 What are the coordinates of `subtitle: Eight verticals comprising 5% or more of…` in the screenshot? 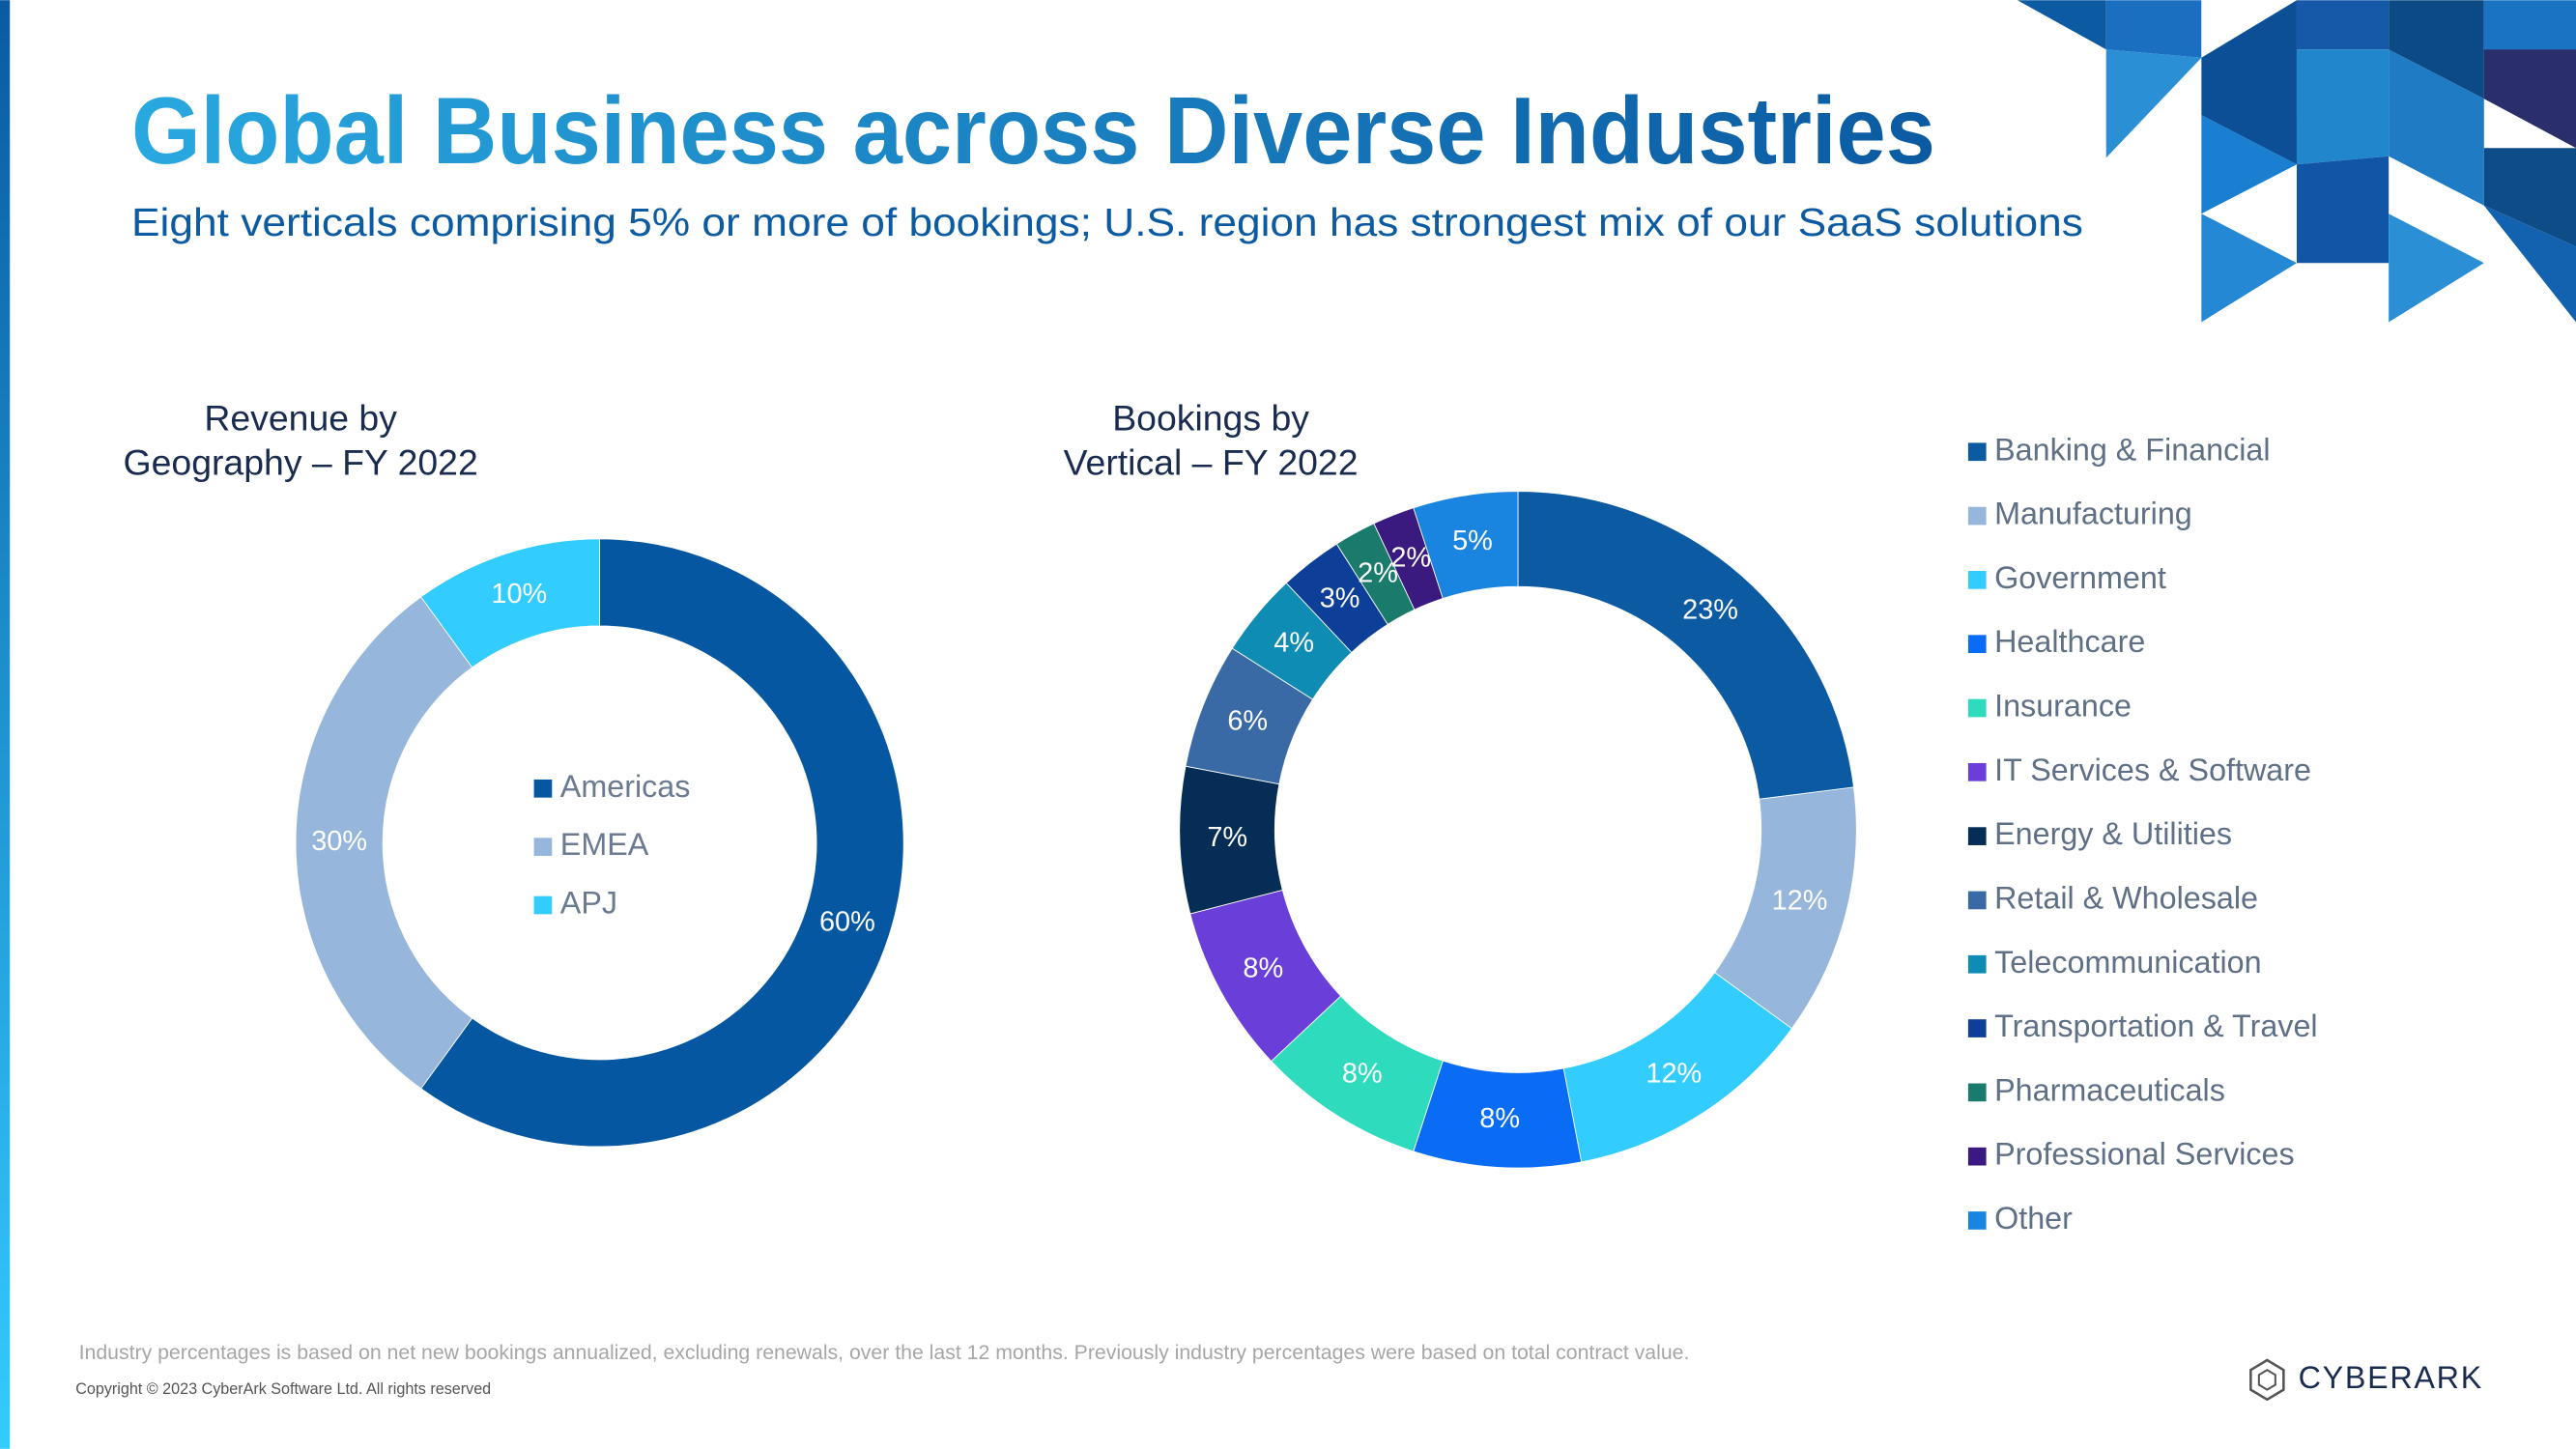 It's located at (1107, 222).